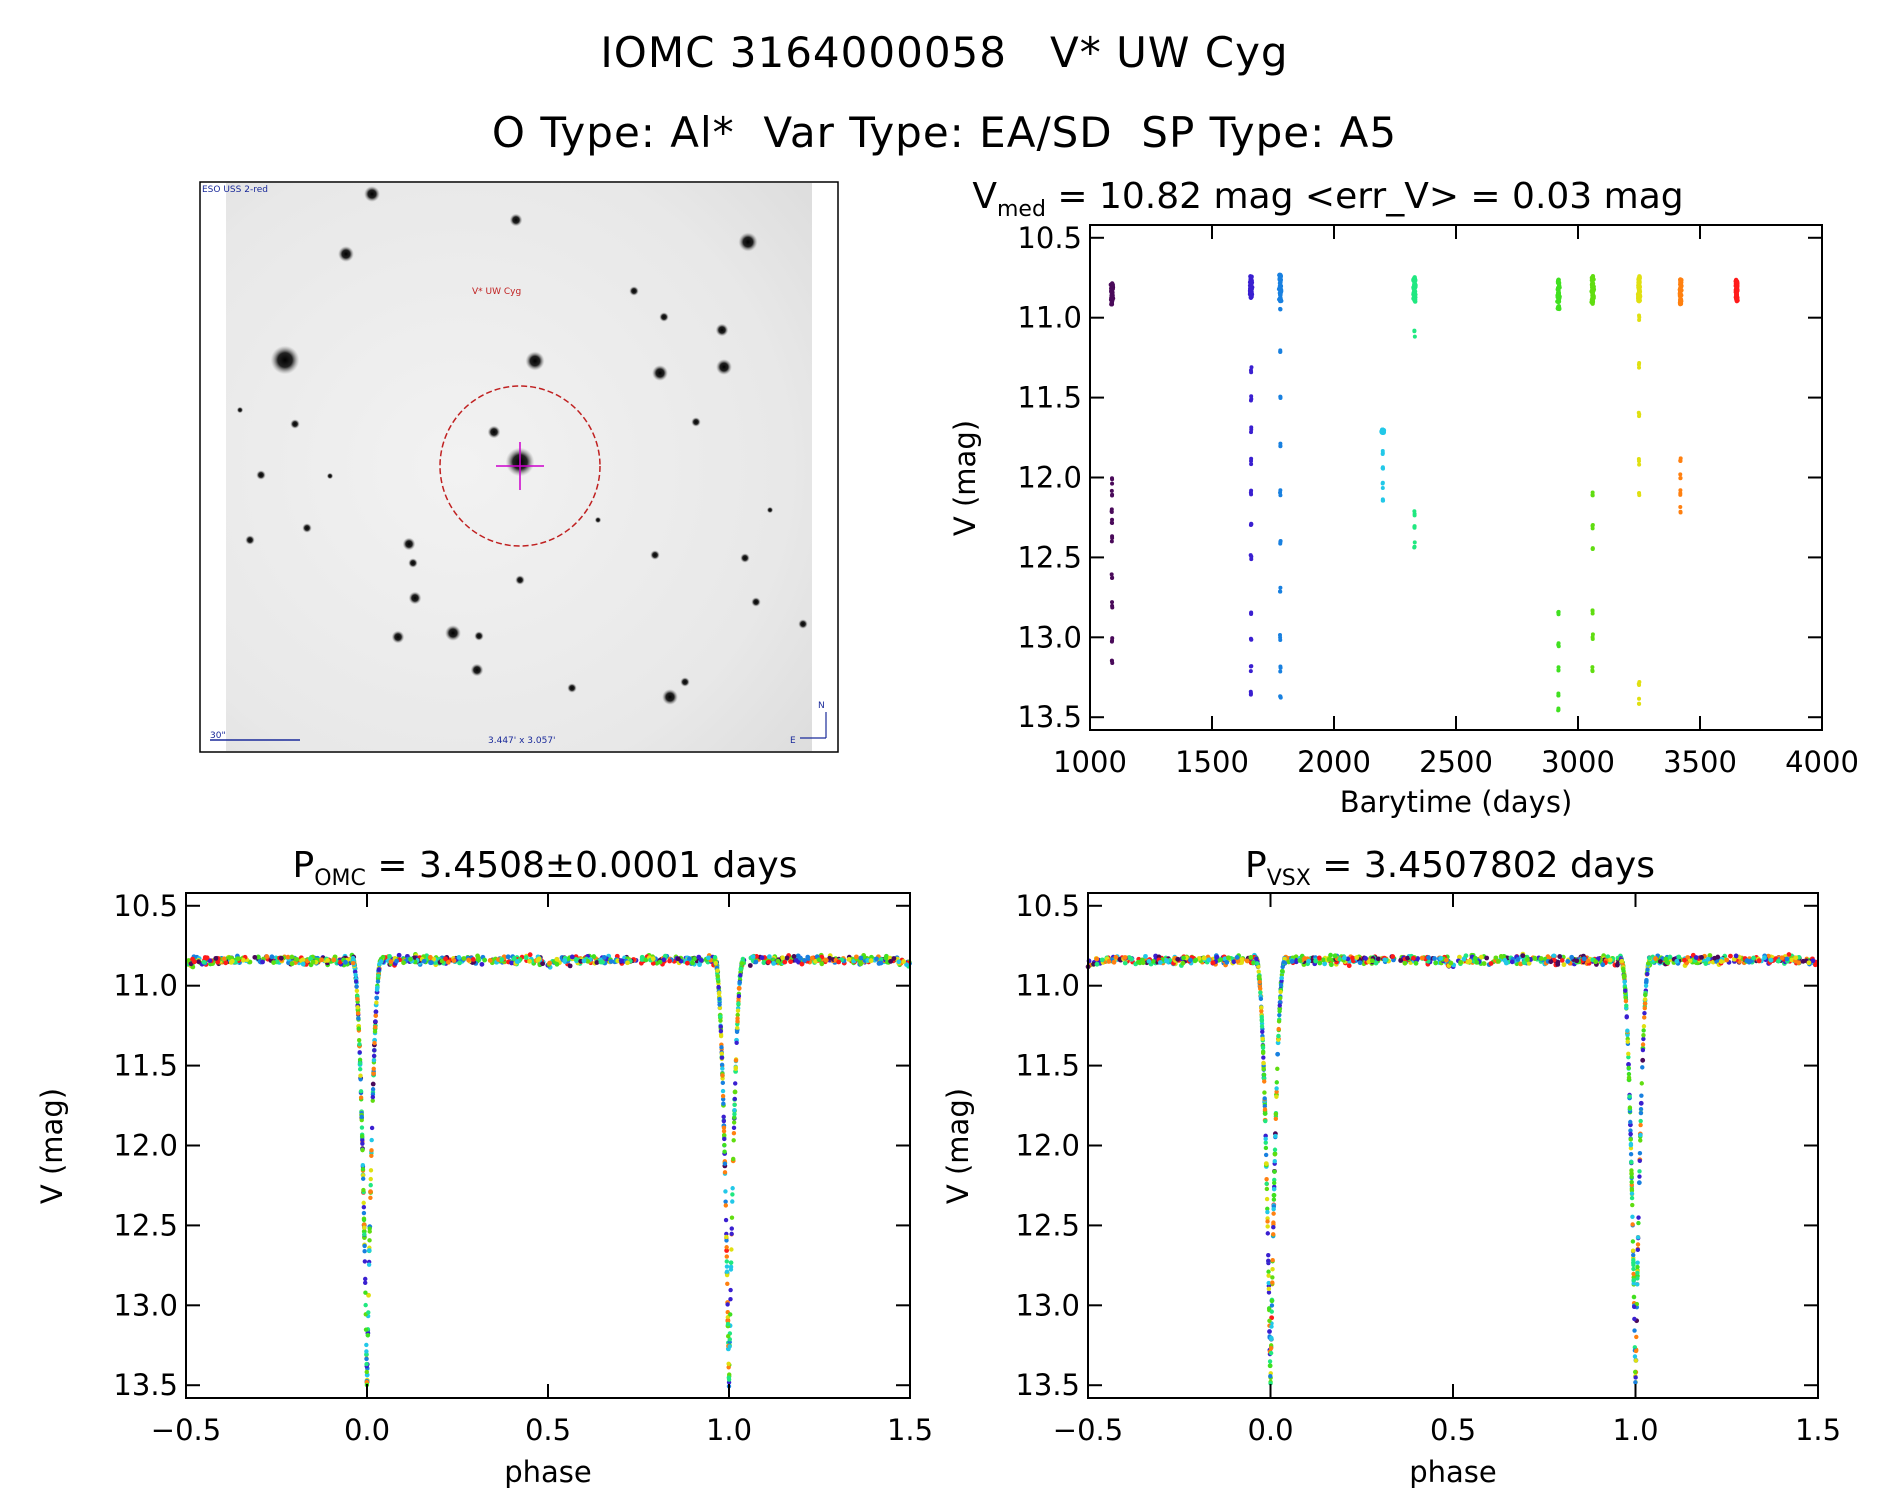  Describe the element at coordinates (218, 736) in the screenshot. I see `scale-label: 30"` at that location.